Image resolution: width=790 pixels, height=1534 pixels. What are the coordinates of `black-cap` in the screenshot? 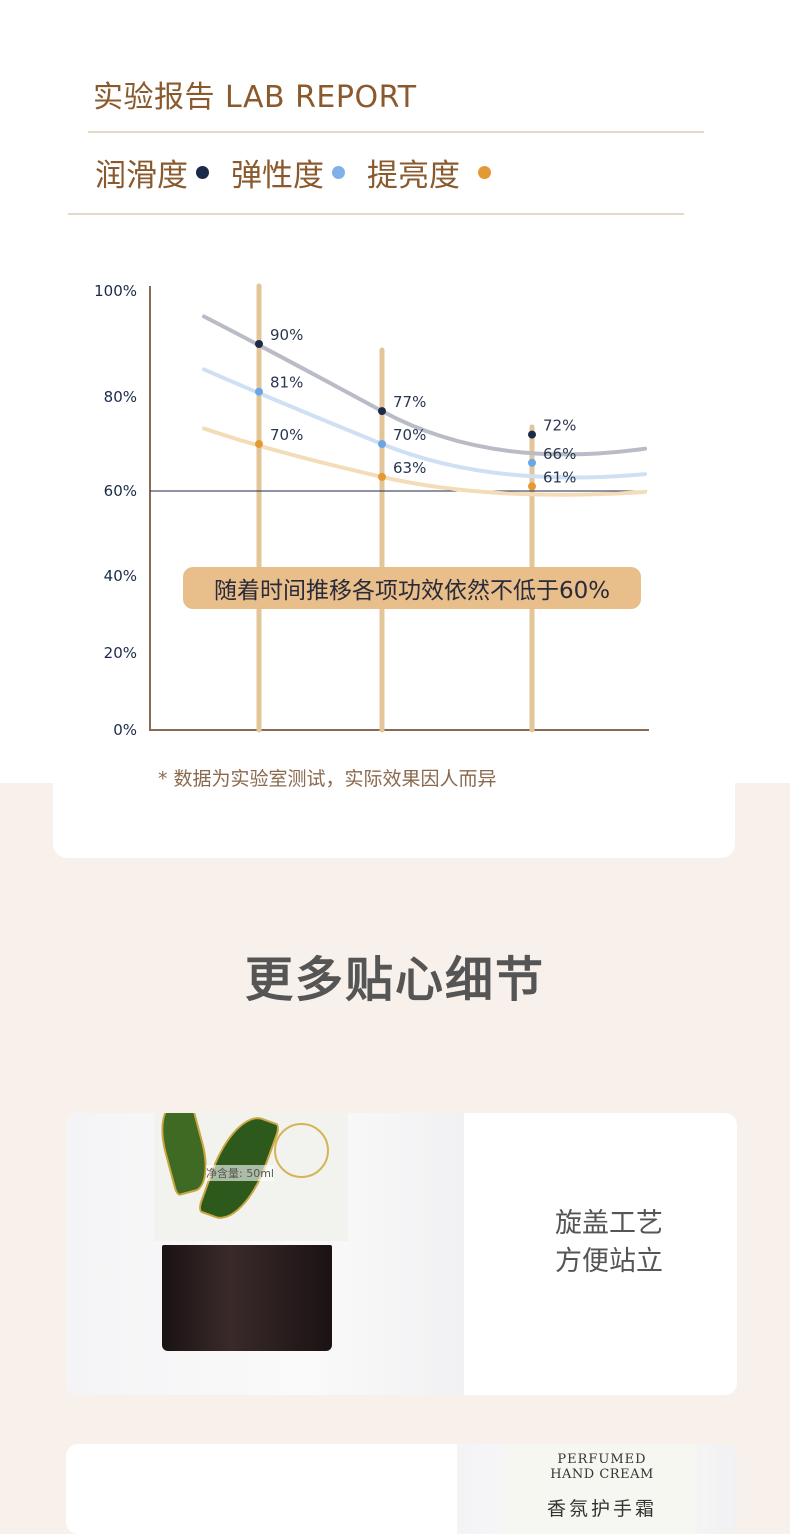 It's located at (247, 1298).